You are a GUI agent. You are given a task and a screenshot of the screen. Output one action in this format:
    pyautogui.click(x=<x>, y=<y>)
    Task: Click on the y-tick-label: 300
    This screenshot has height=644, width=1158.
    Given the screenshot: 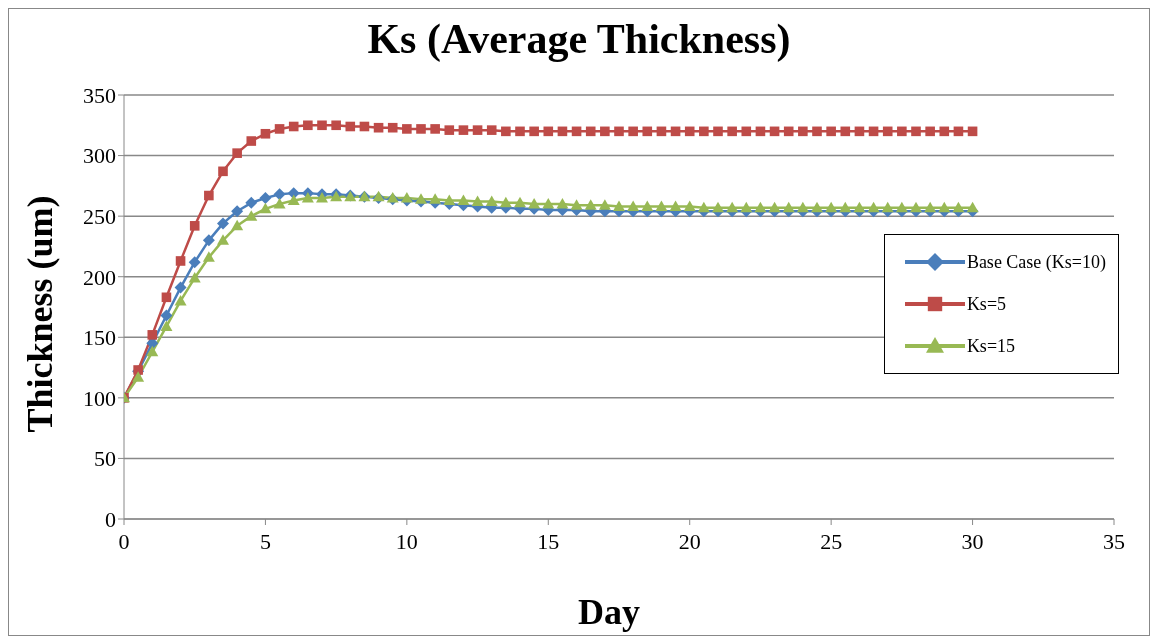 What is the action you would take?
    pyautogui.click(x=99, y=156)
    